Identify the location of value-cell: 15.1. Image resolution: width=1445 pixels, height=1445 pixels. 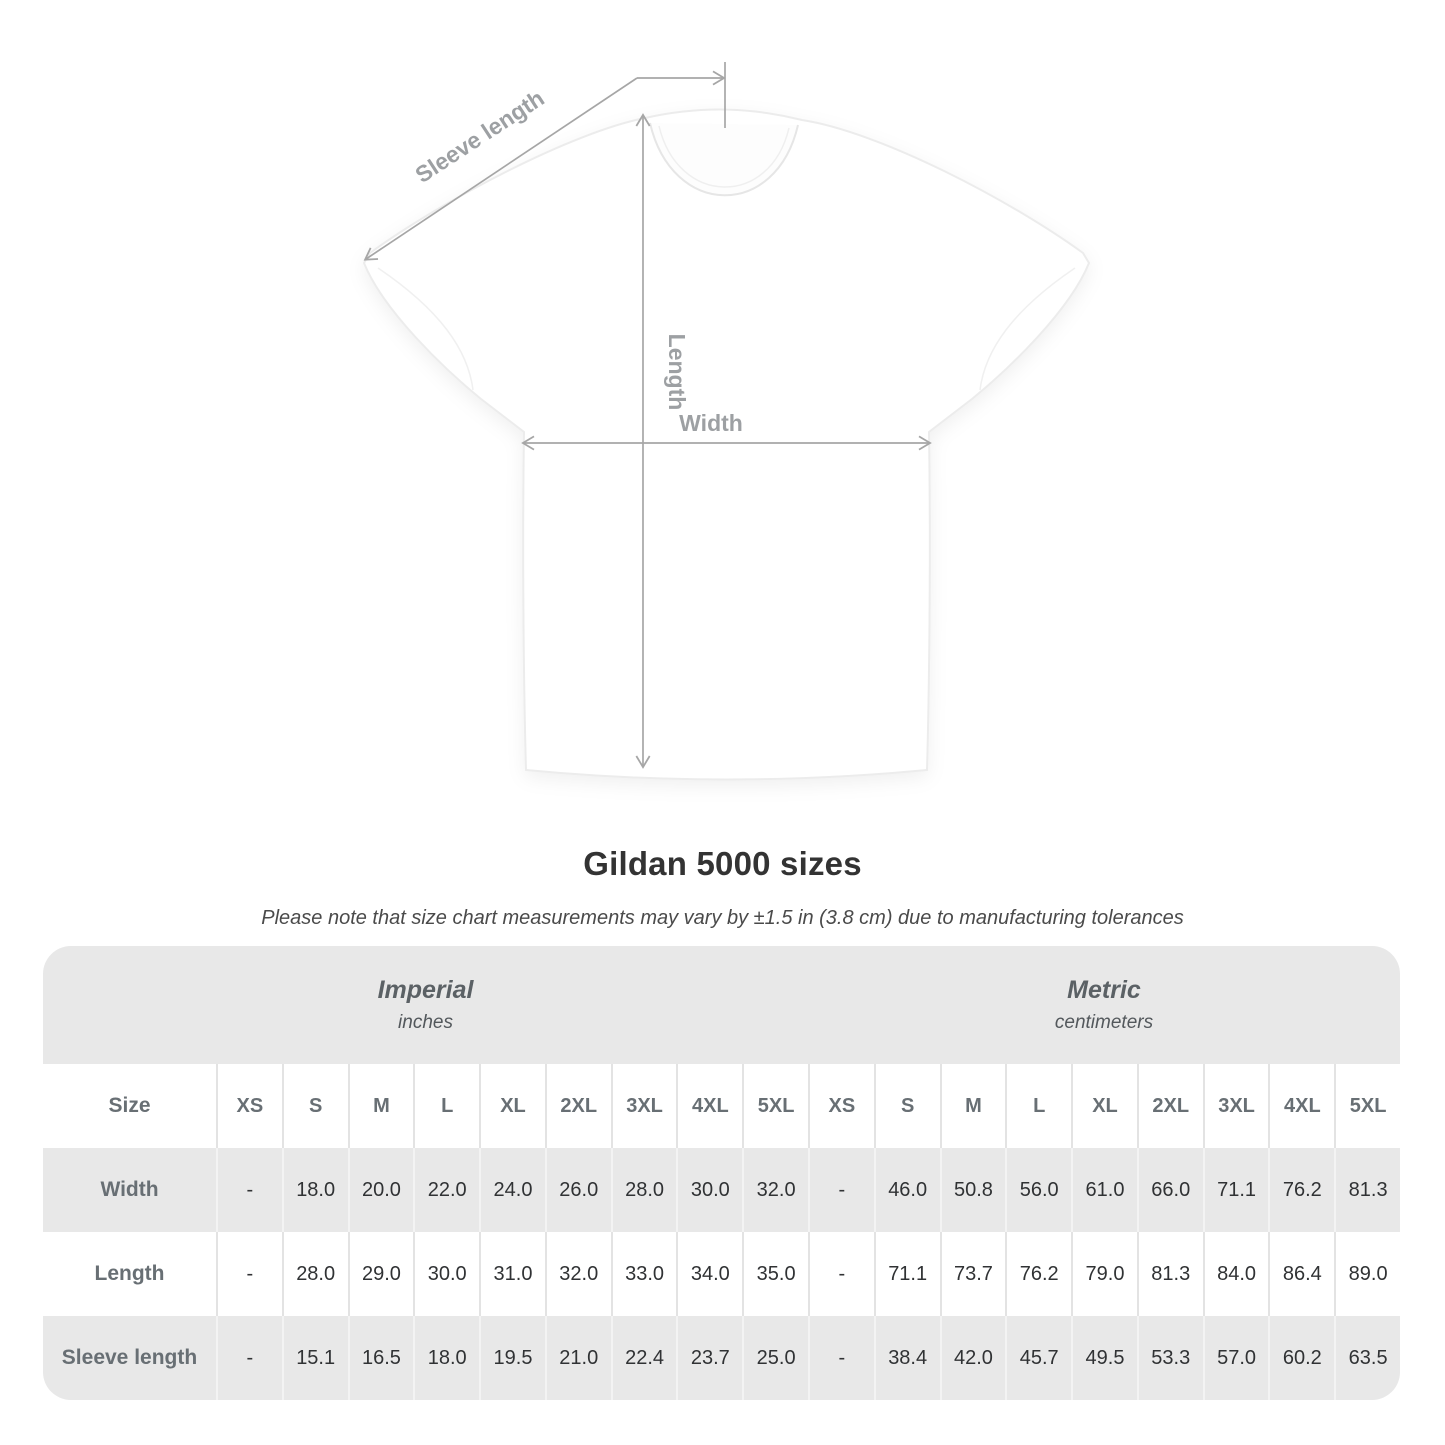
(314, 1358).